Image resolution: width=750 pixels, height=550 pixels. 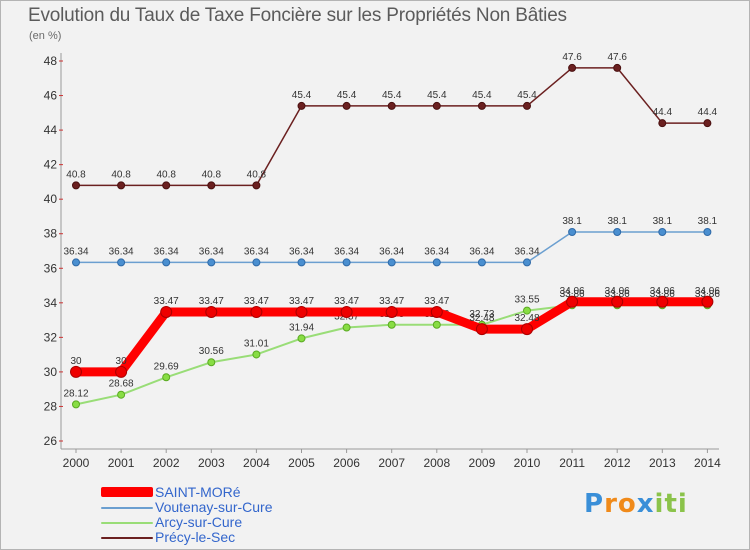 What do you see at coordinates (663, 221) in the screenshot?
I see `data-label-voutenay-sur-cure-2013: 38.1` at bounding box center [663, 221].